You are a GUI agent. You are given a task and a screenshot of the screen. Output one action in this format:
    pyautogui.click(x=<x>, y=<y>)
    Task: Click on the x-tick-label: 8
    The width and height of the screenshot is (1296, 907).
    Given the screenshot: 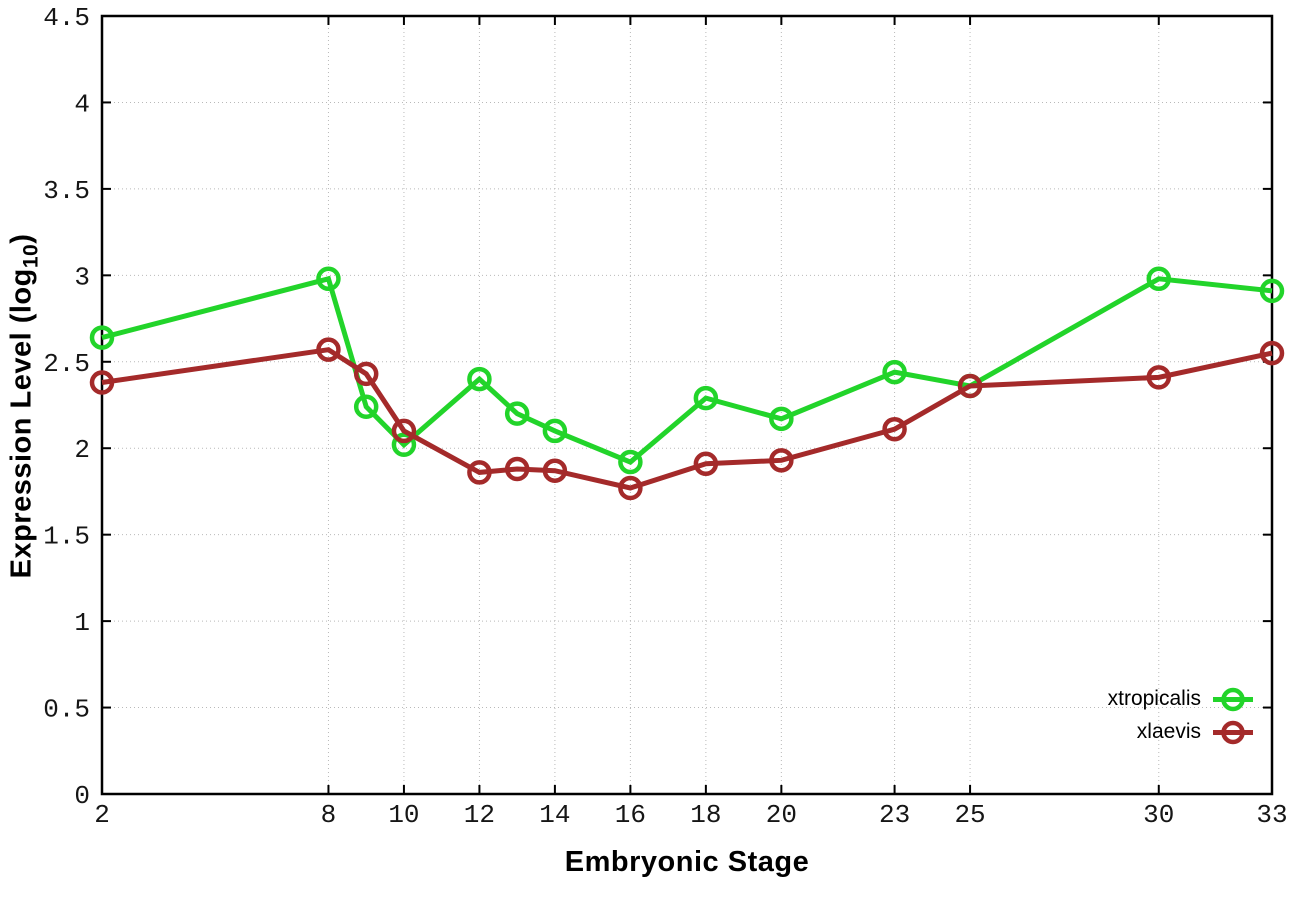 What is the action you would take?
    pyautogui.click(x=329, y=815)
    